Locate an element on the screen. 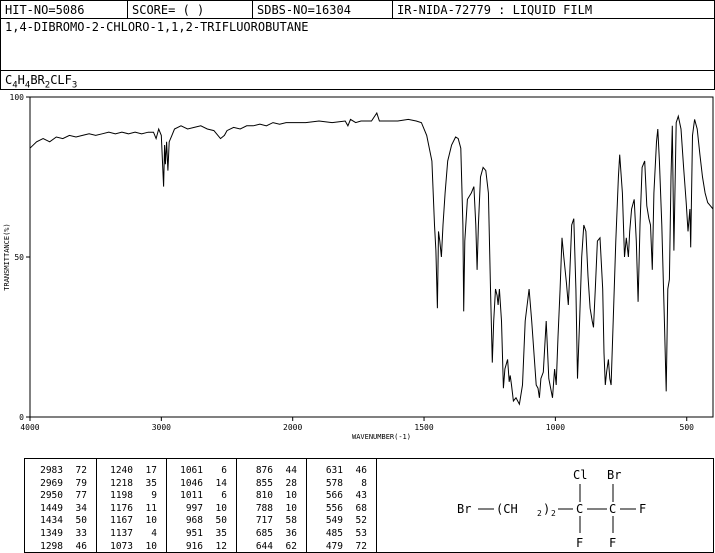 The width and height of the screenshot is (715, 553). peak-row: 876 44 is located at coordinates (267, 471).